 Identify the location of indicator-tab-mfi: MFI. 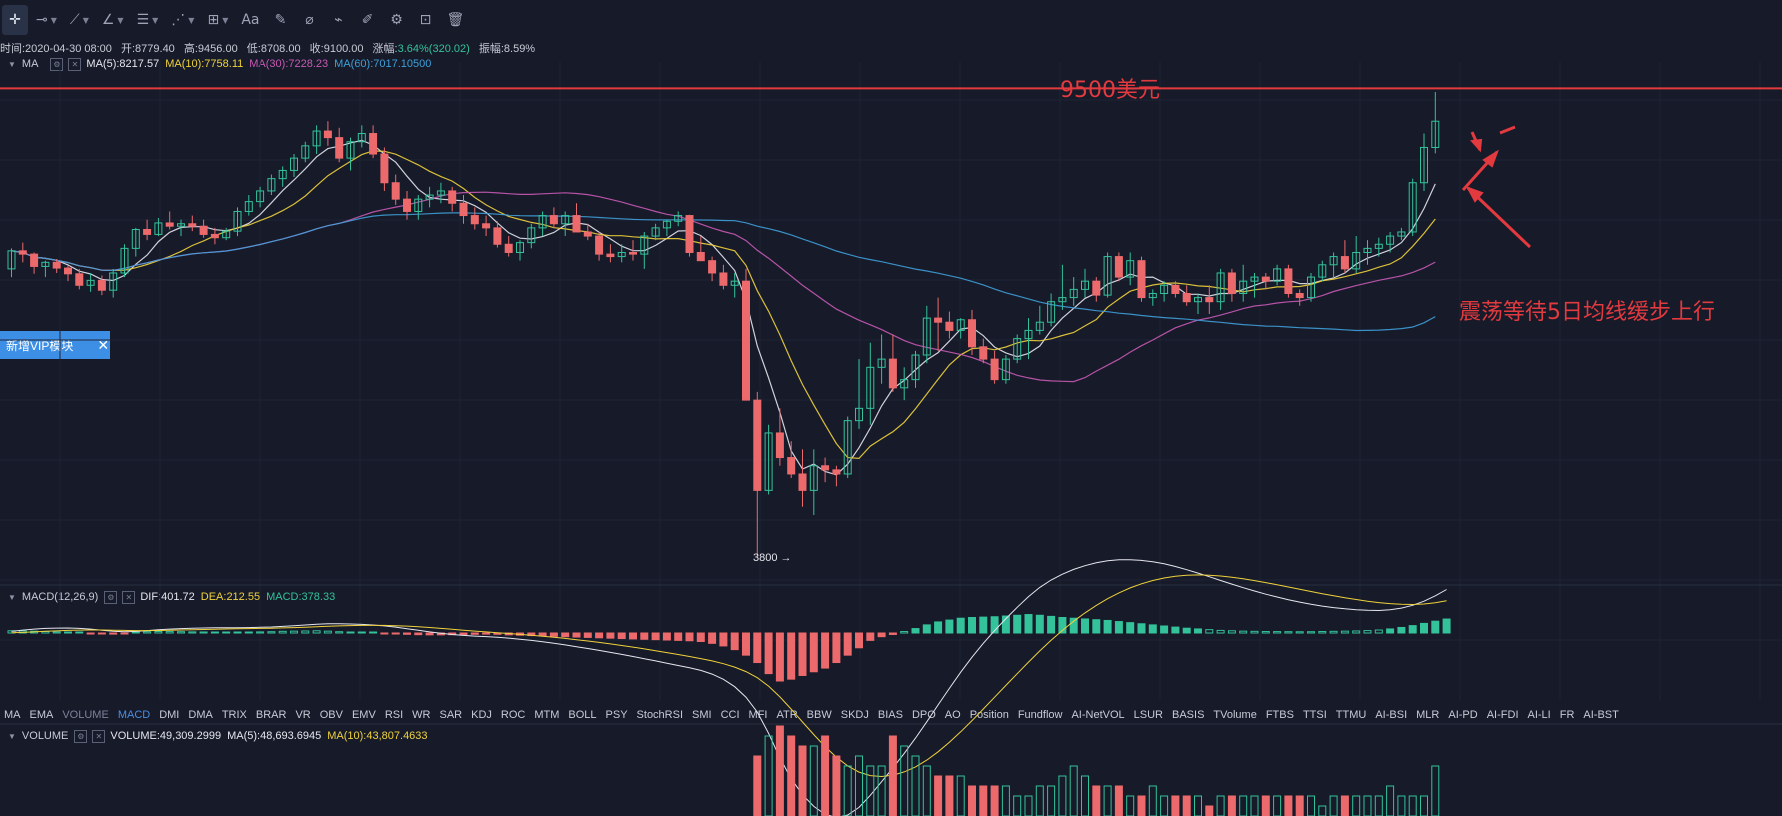
(758, 715).